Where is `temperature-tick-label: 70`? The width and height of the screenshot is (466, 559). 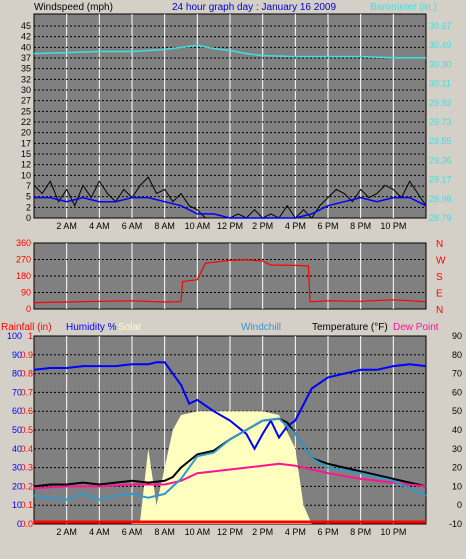
temperature-tick-label: 70 is located at coordinates (457, 374).